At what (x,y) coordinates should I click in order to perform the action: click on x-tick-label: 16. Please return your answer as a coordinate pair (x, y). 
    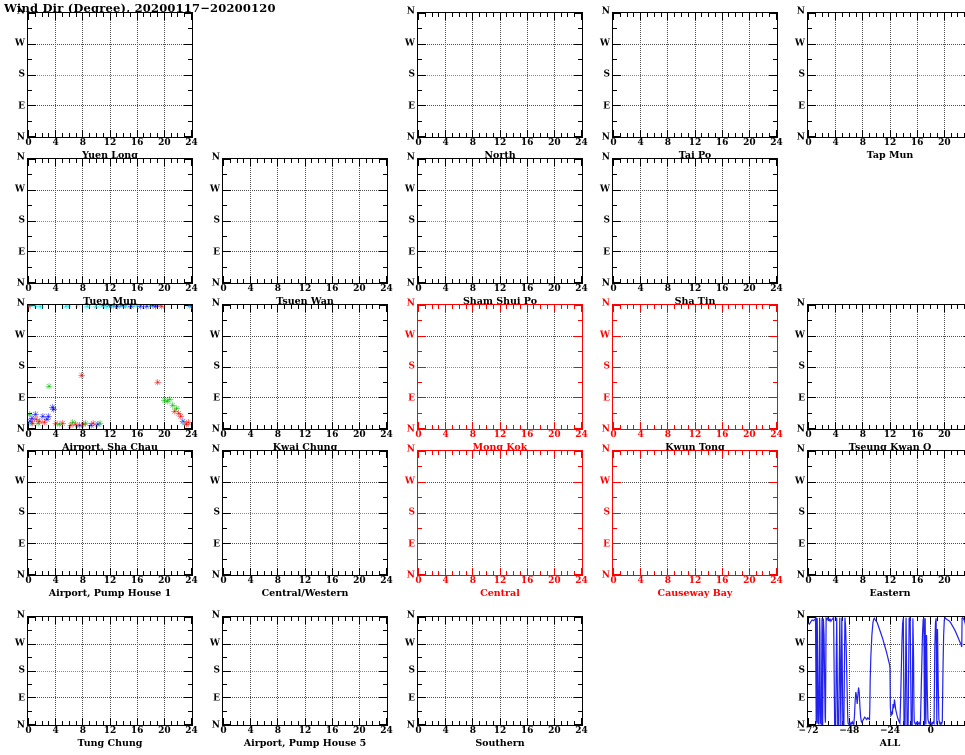
    Looking at the image, I should click on (527, 289).